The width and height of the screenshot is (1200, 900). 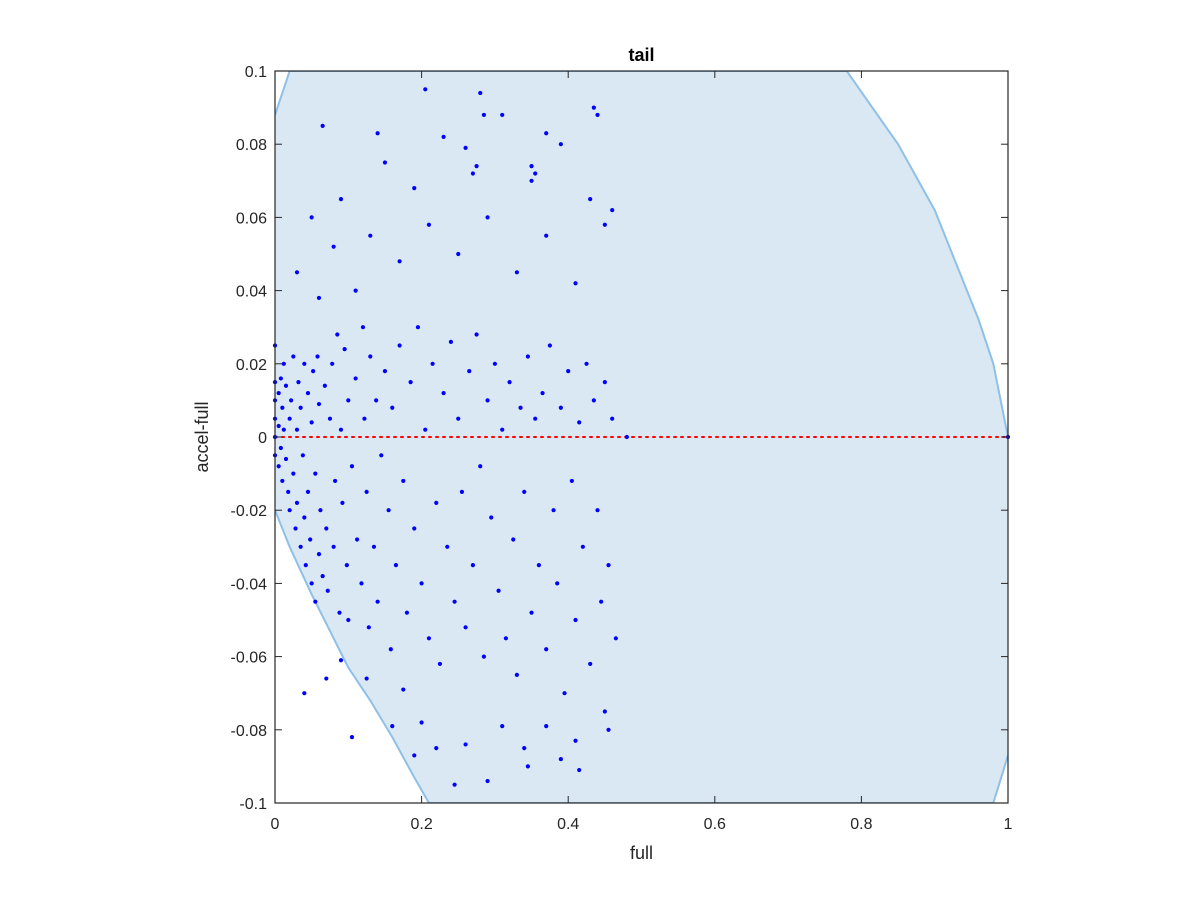 What do you see at coordinates (256, 72) in the screenshot?
I see `y-tick-label: 0.1` at bounding box center [256, 72].